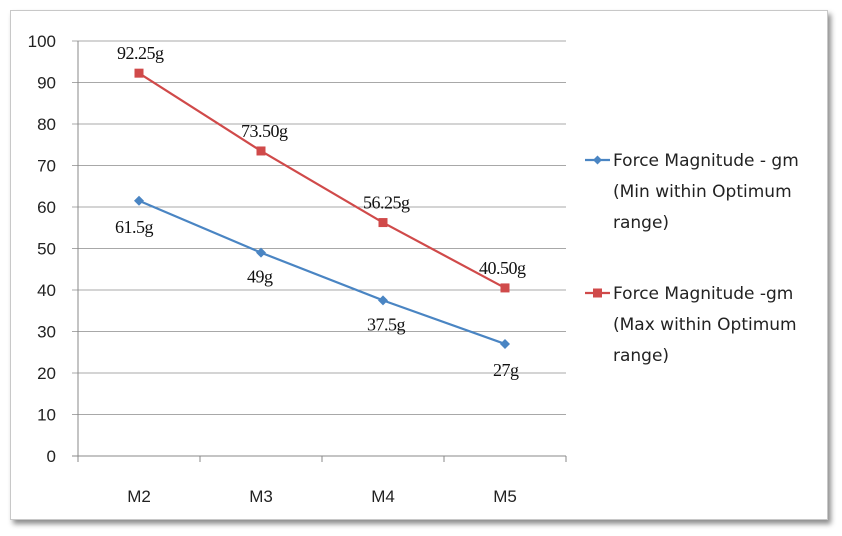  What do you see at coordinates (706, 161) in the screenshot?
I see `legend-label: Force Magnitude - gm` at bounding box center [706, 161].